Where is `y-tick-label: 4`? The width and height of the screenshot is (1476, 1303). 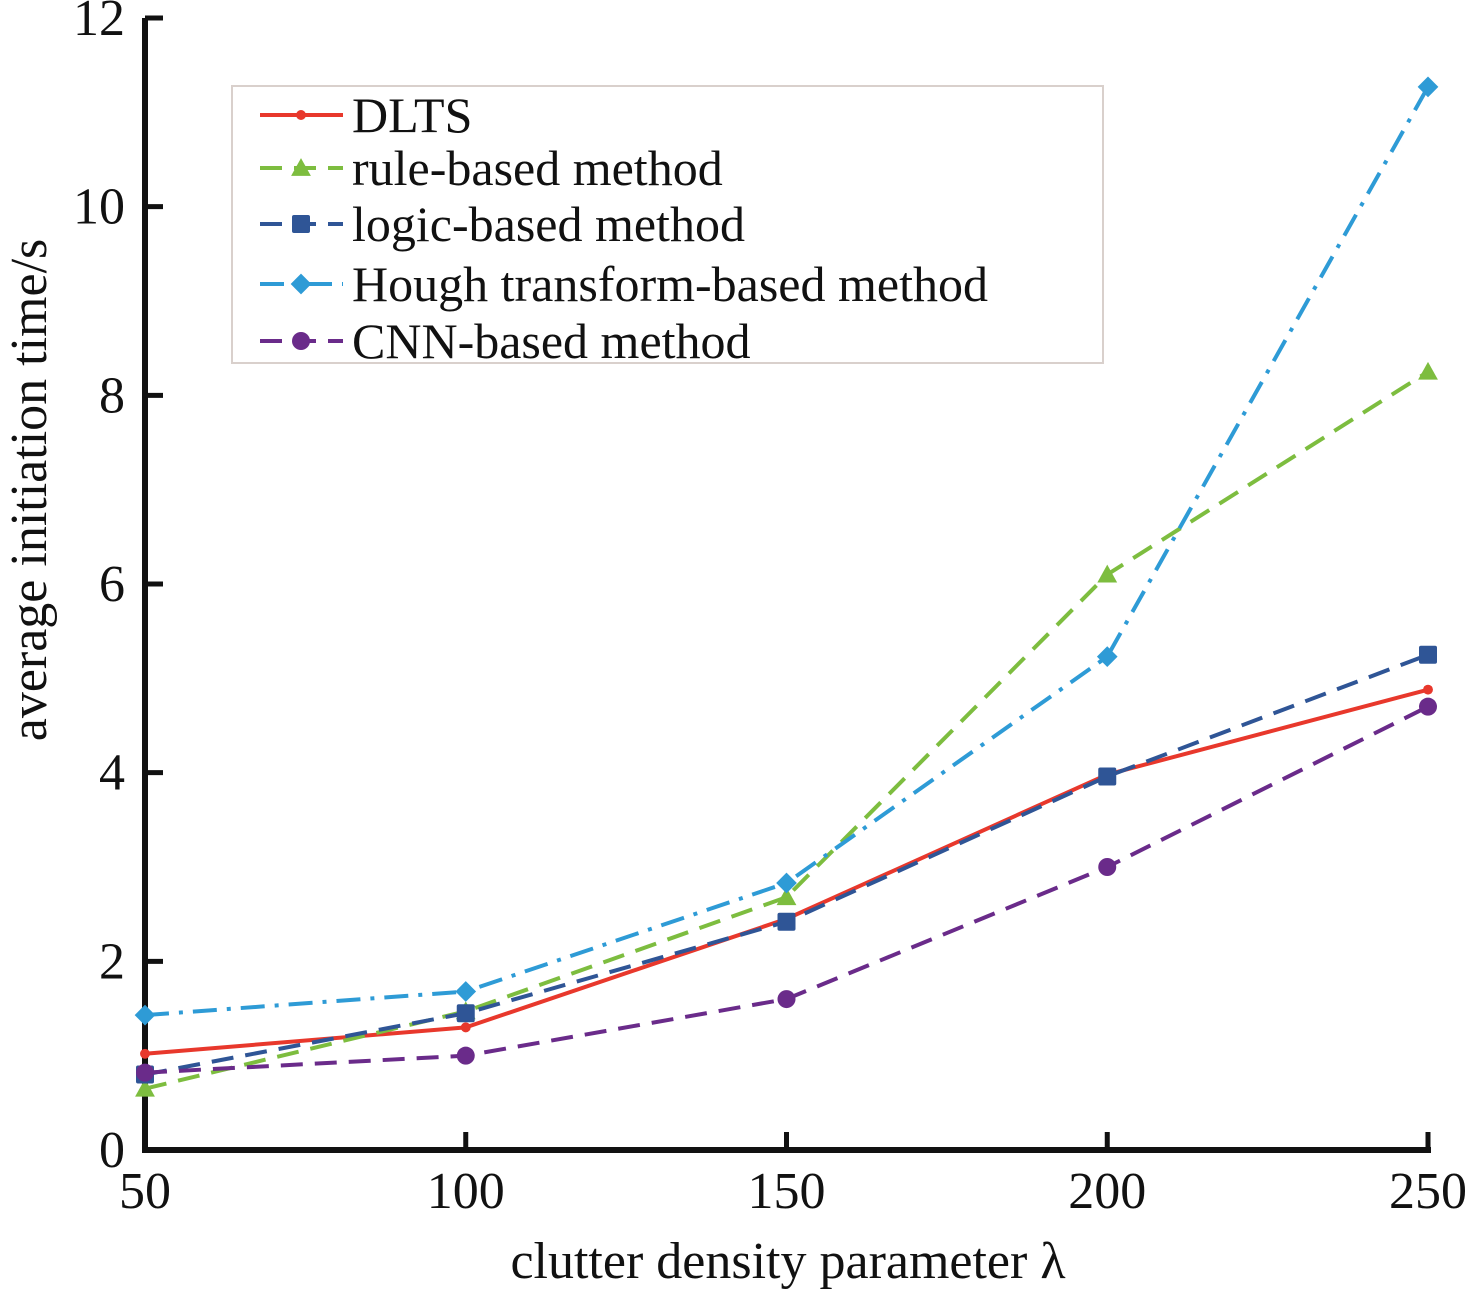 y-tick-label: 4 is located at coordinates (112, 773).